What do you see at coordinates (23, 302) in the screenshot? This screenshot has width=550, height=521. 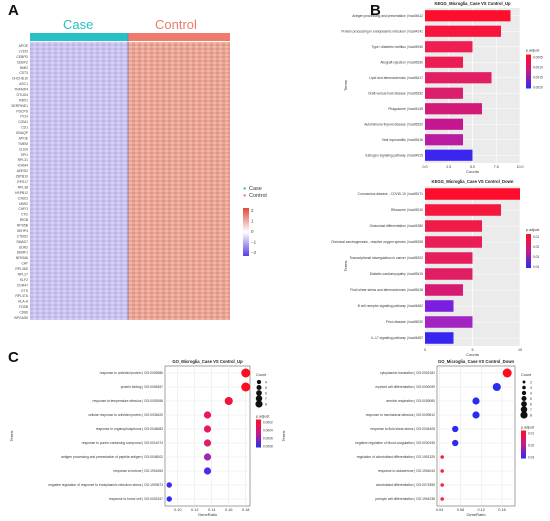 I see `gene-label: HLA-A` at bounding box center [23, 302].